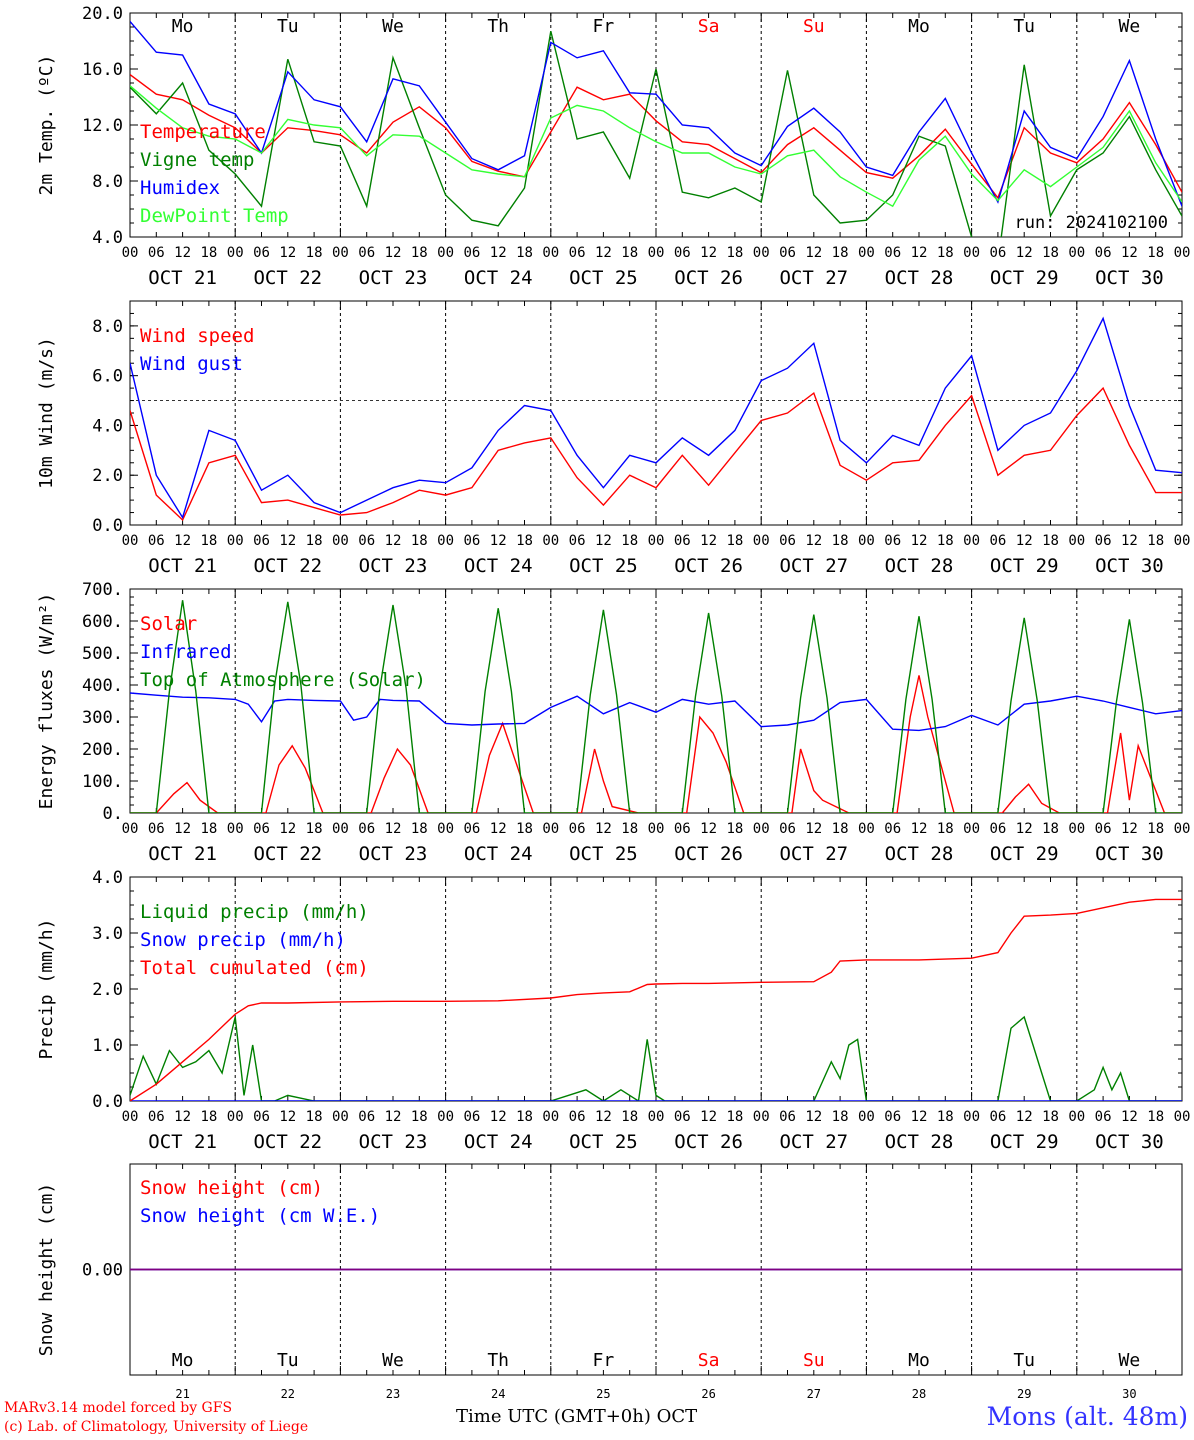 The height and width of the screenshot is (1440, 1194). What do you see at coordinates (393, 26) in the screenshot?
I see `day-label: We` at bounding box center [393, 26].